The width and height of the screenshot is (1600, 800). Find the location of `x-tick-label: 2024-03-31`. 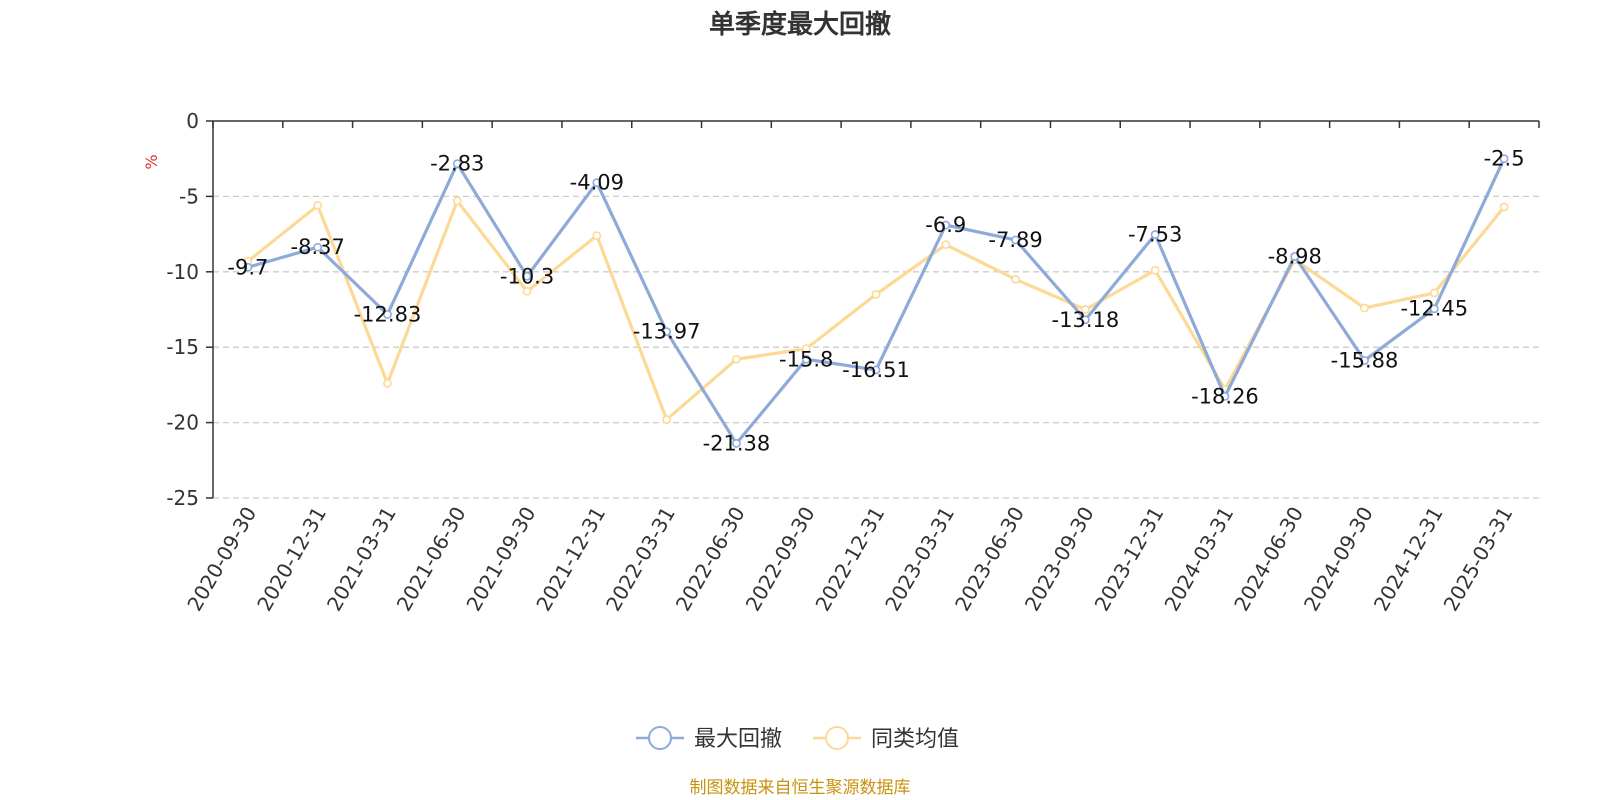

x-tick-label: 2024-03-31 is located at coordinates (1198, 559).